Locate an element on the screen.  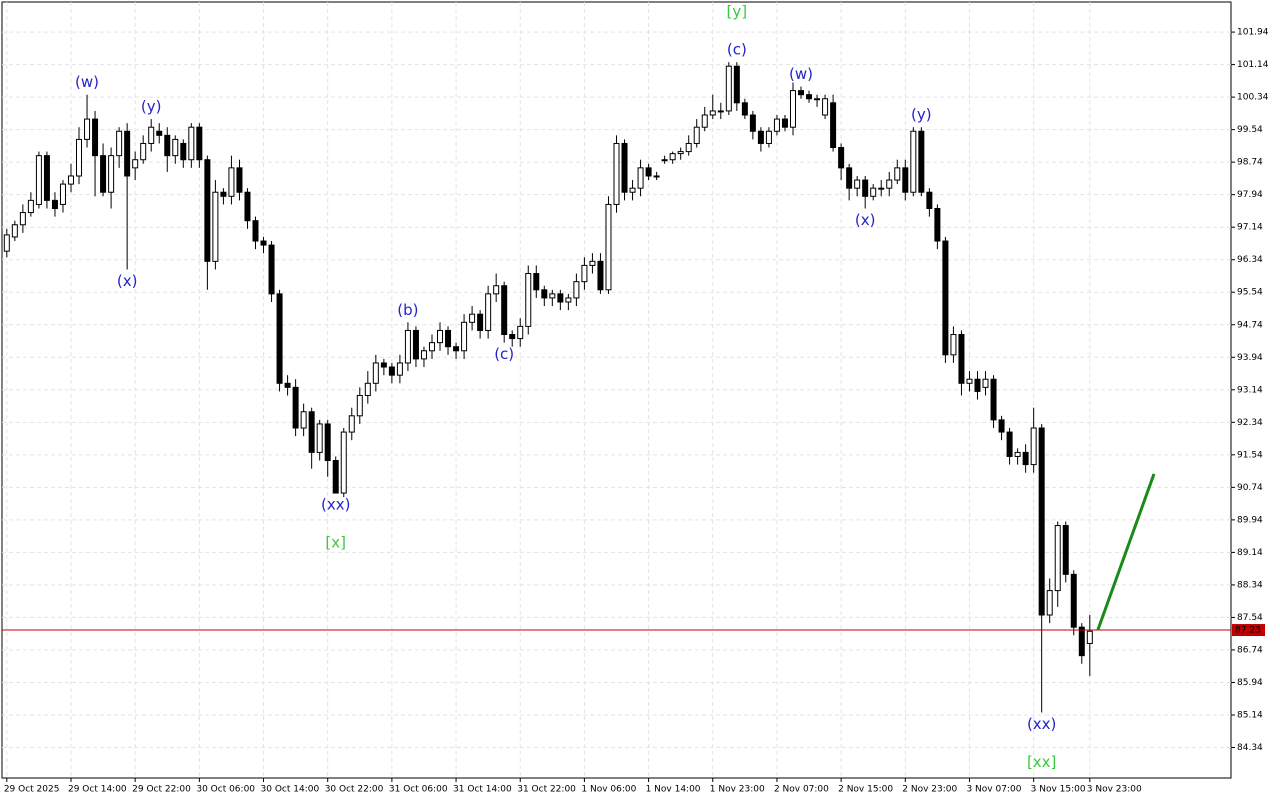
y-tick-label: 97.94 is located at coordinates (1250, 195).